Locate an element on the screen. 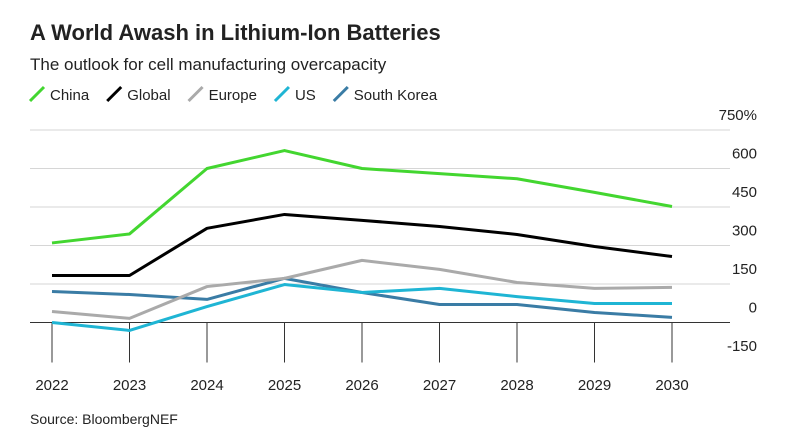 The width and height of the screenshot is (800, 444). x-tick-label: 2023 is located at coordinates (129, 385).